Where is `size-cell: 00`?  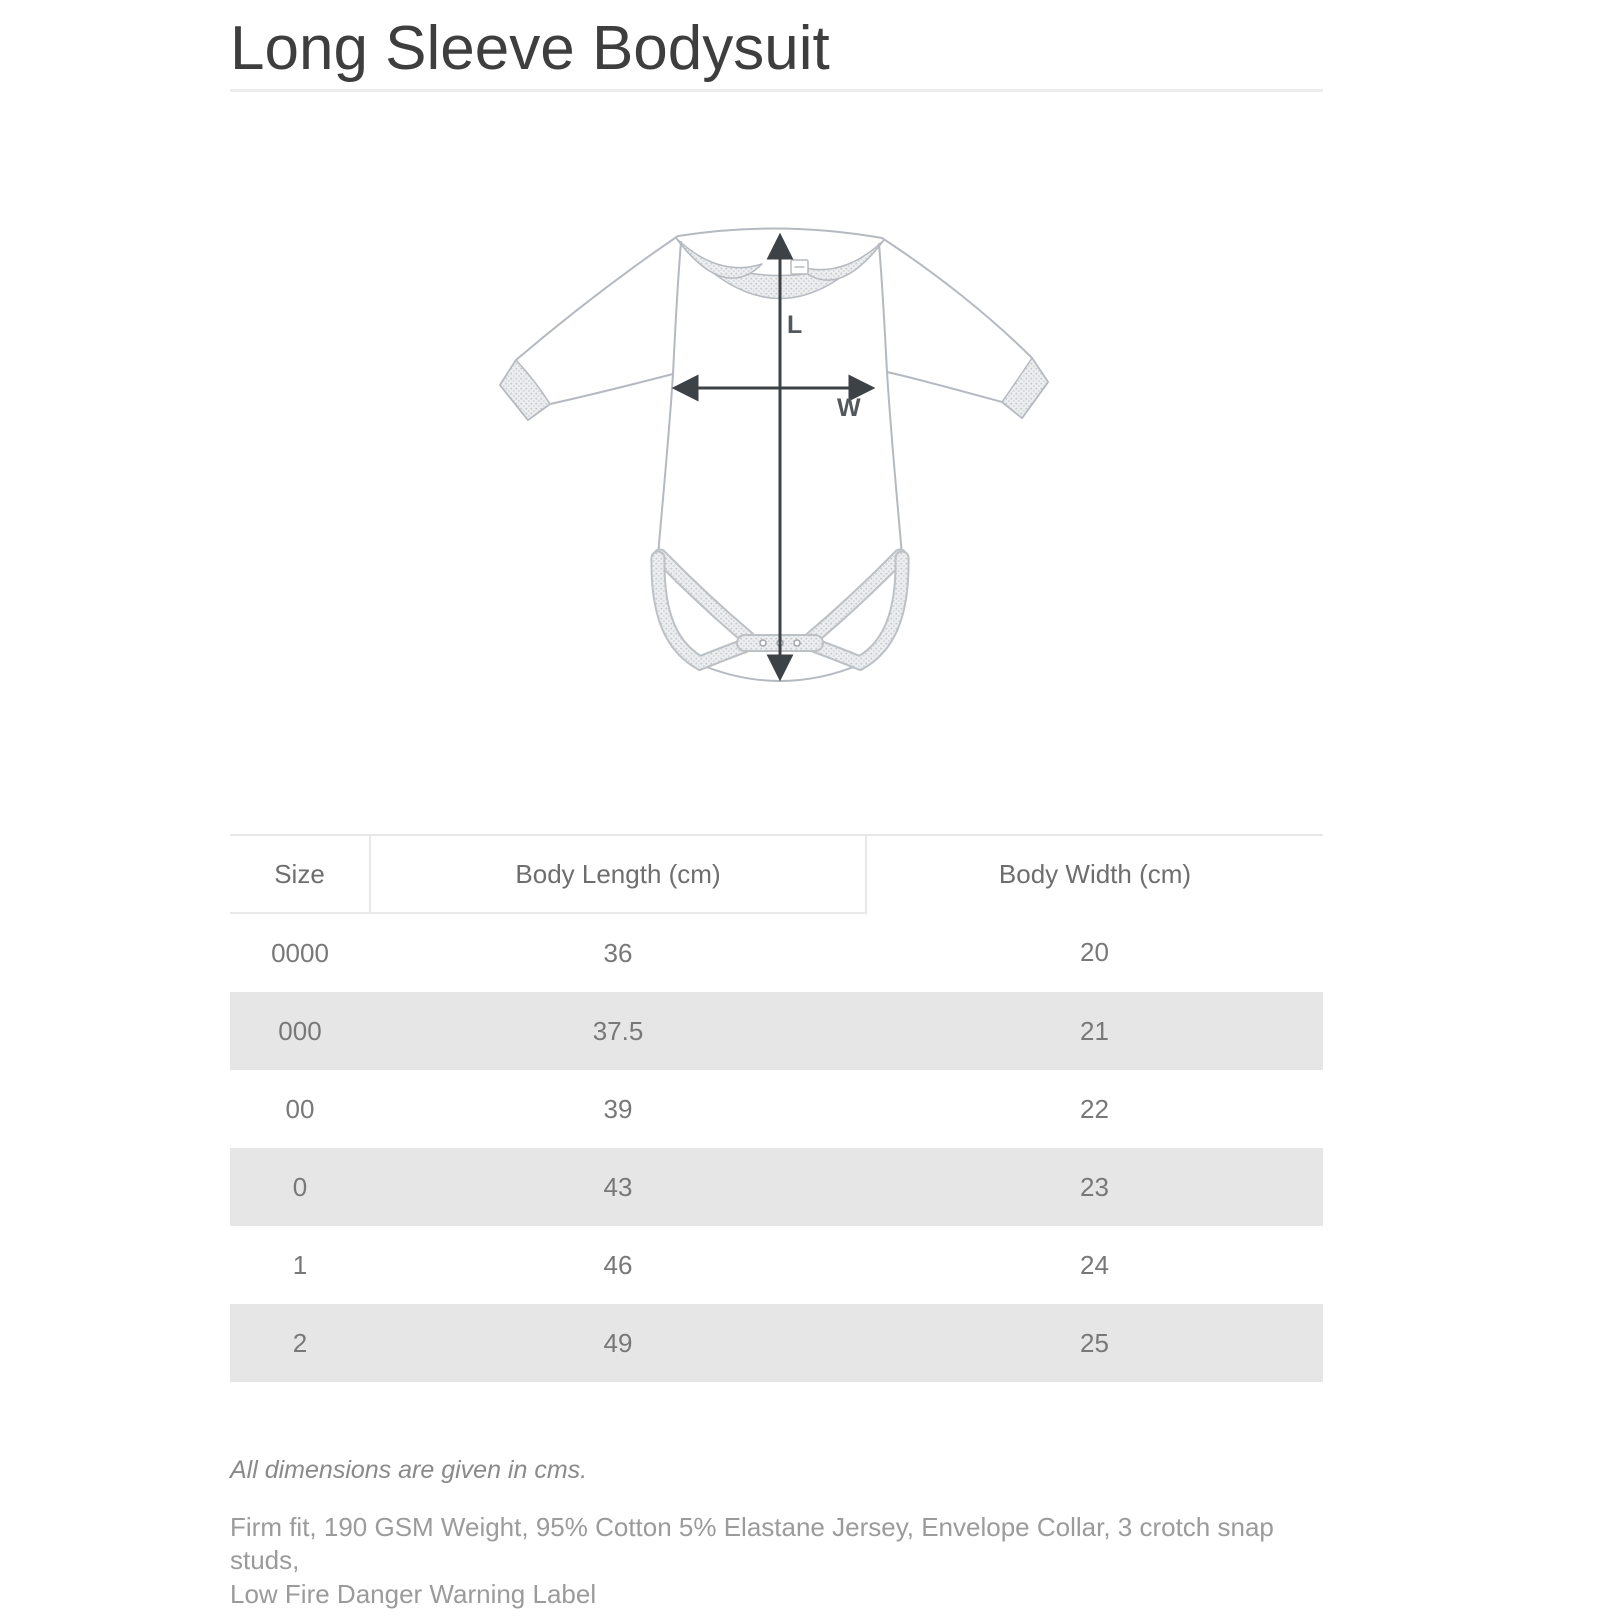 size-cell: 00 is located at coordinates (300, 1108).